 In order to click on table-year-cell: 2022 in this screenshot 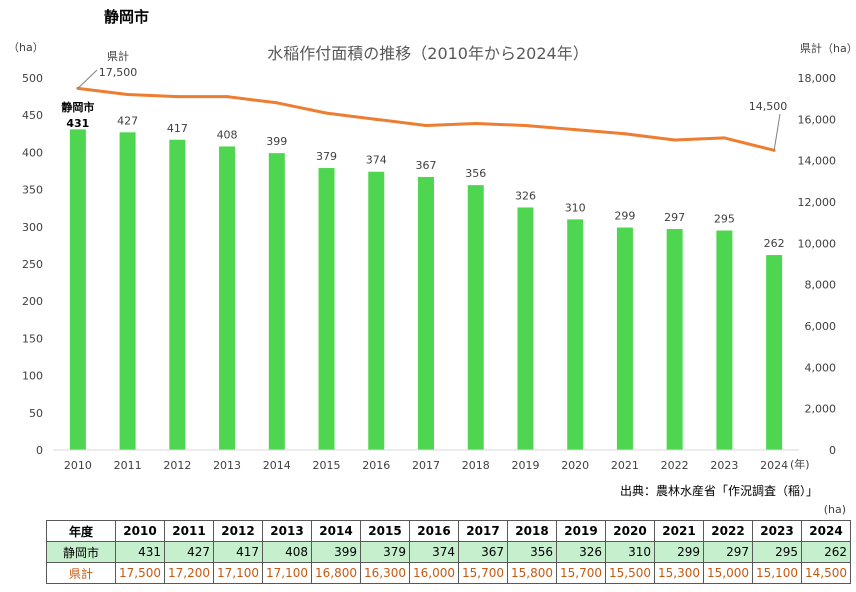, I will do `click(728, 531)`.